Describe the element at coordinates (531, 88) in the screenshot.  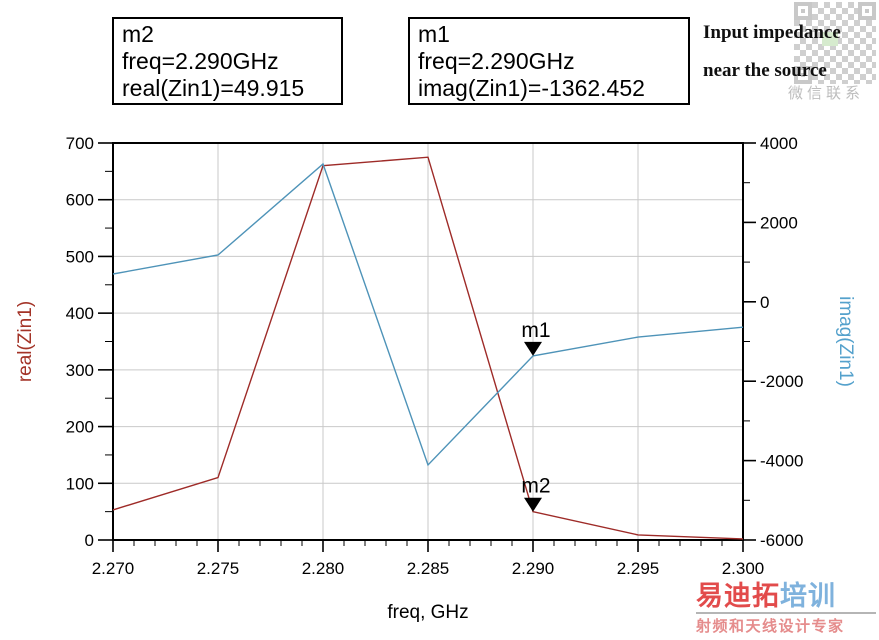
I see `marker-m1-value: imag(Zin1)=-1362.452` at that location.